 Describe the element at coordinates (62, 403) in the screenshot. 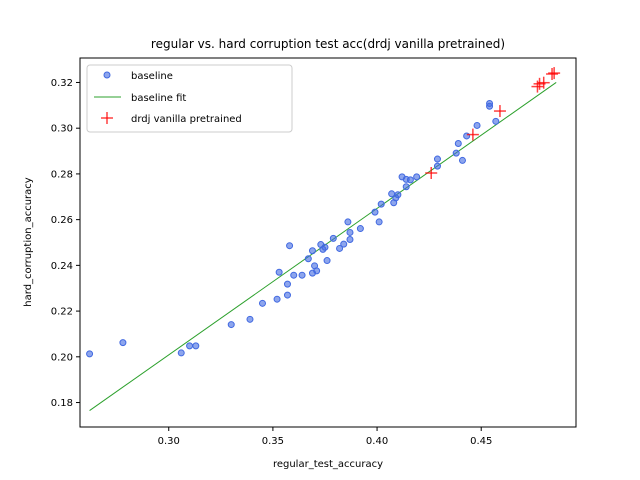

I see `y-tick-label: 0.18` at that location.